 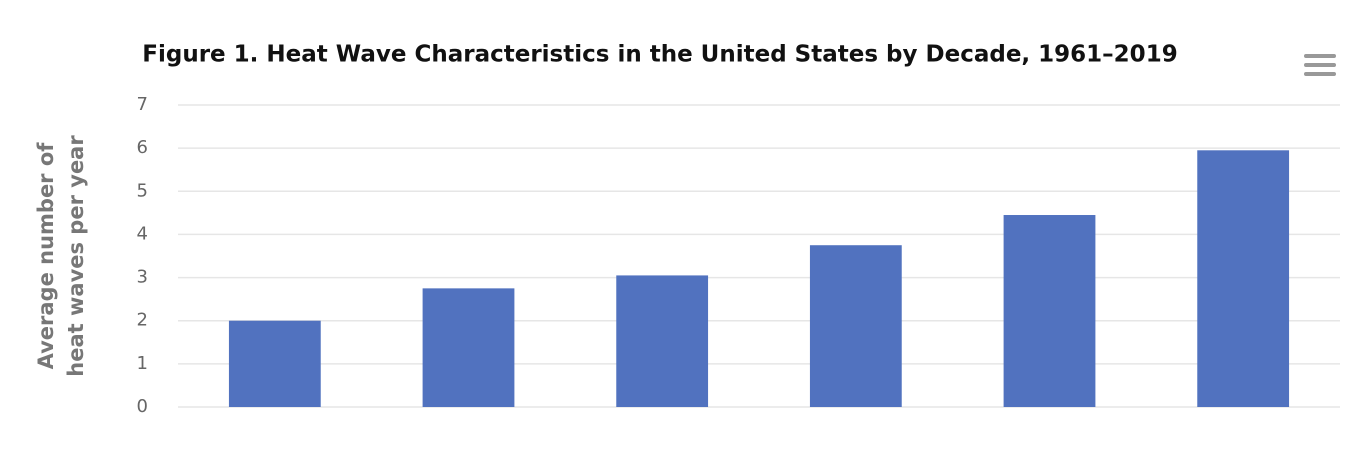 I want to click on menu-button, so click(x=1320, y=65).